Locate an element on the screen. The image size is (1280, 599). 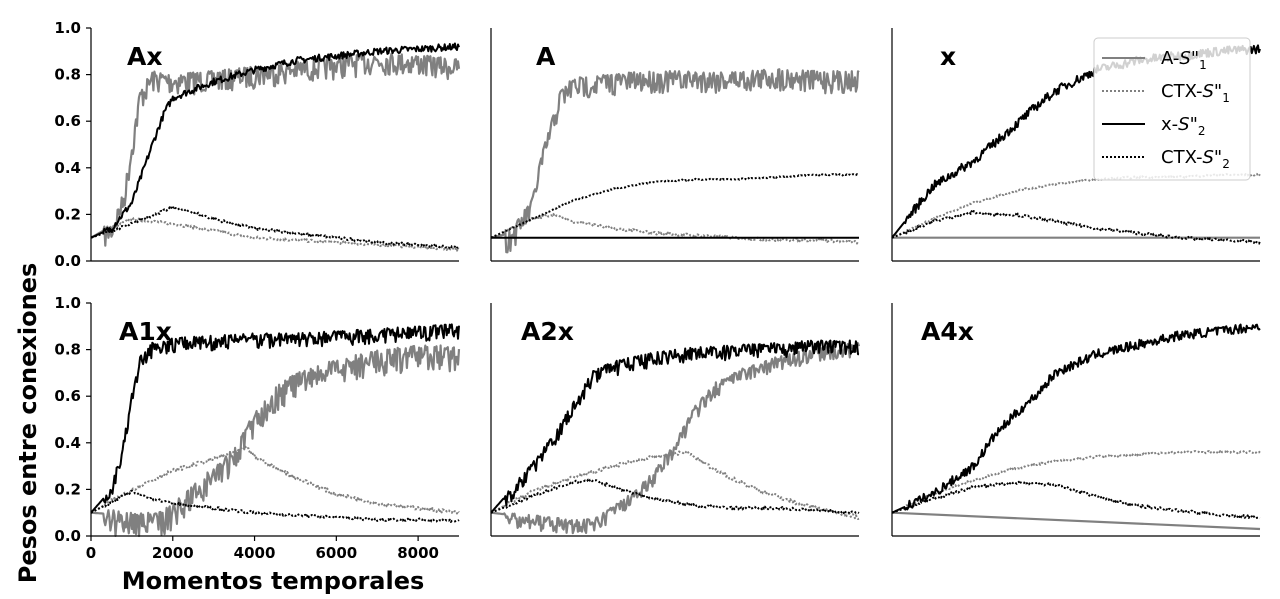
x-tick-label: 6000 is located at coordinates (336, 553).